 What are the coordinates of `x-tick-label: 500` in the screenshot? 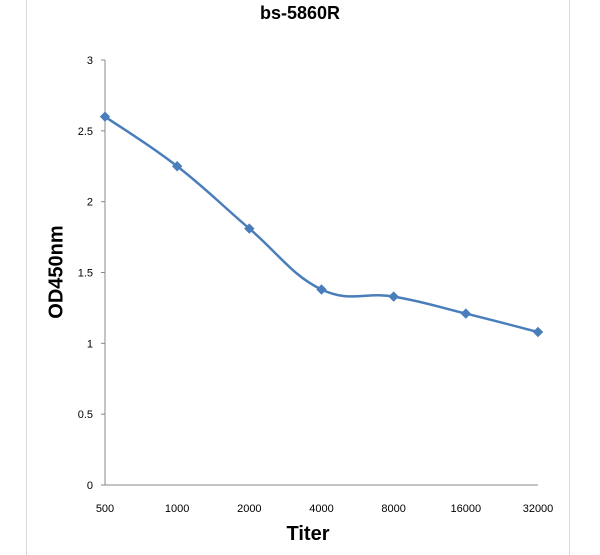 It's located at (105, 509).